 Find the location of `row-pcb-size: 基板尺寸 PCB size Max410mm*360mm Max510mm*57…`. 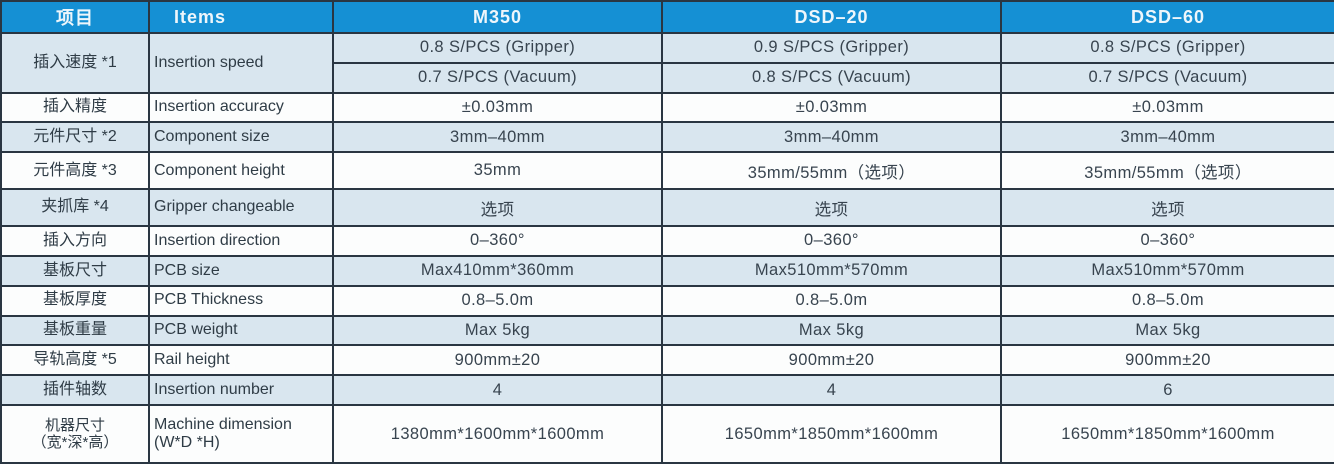

row-pcb-size: 基板尺寸 PCB size Max410mm*360mm Max510mm*57… is located at coordinates (667, 270).